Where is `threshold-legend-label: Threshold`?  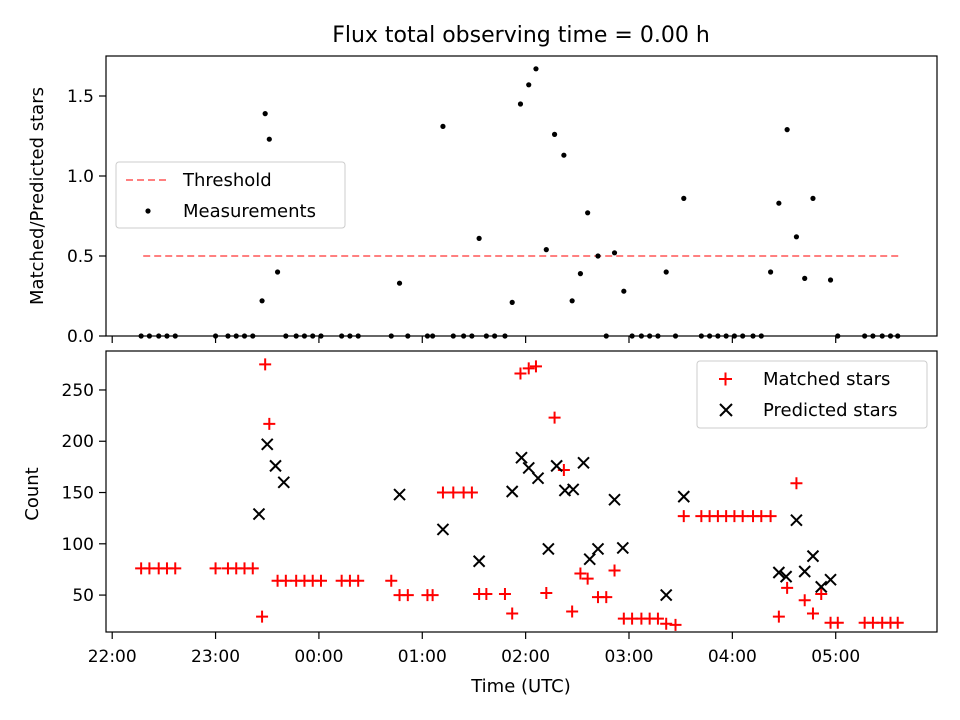
threshold-legend-label: Threshold is located at coordinates (227, 180).